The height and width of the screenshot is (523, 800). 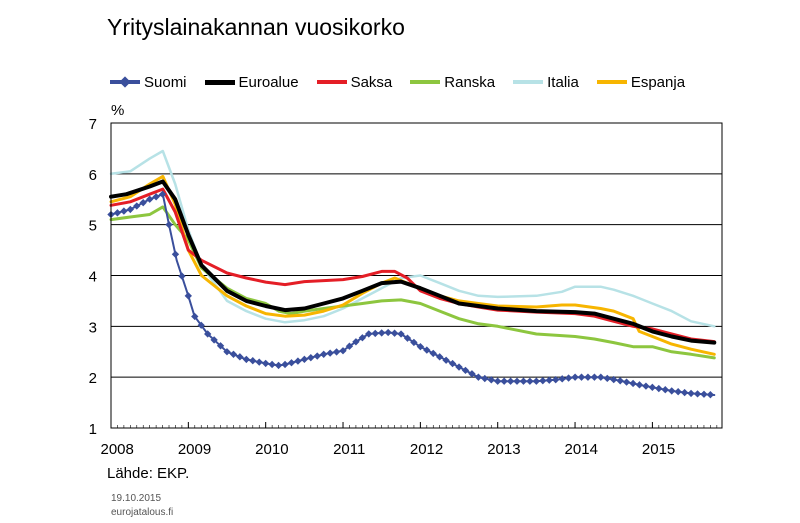 What do you see at coordinates (118, 110) in the screenshot?
I see `y-axis-unit-label: %` at bounding box center [118, 110].